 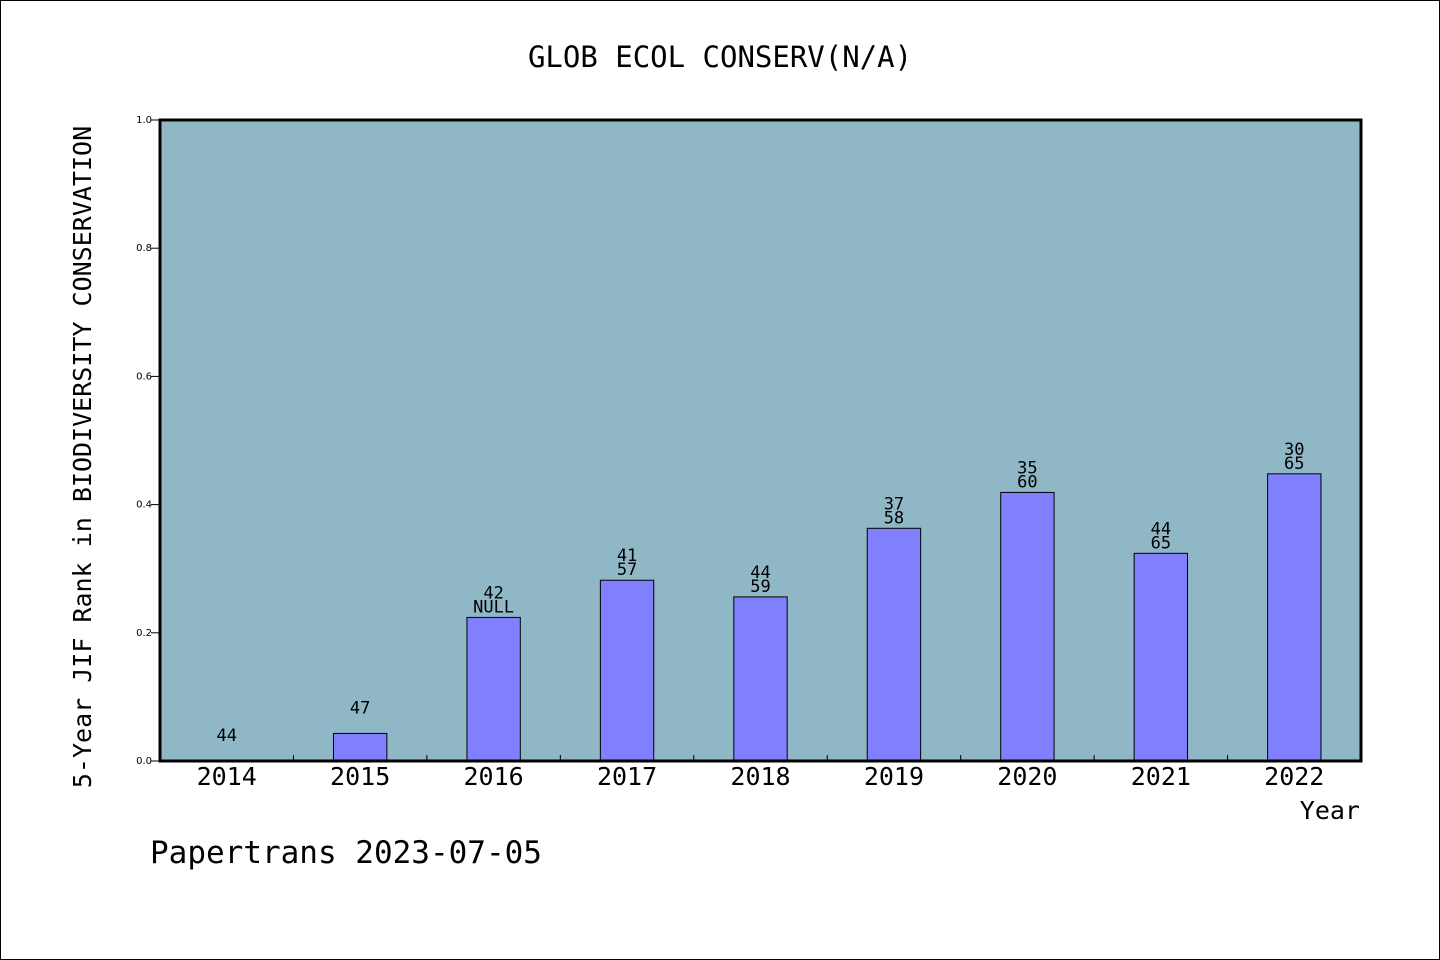 What do you see at coordinates (360, 776) in the screenshot?
I see `x-tick-label: 2015` at bounding box center [360, 776].